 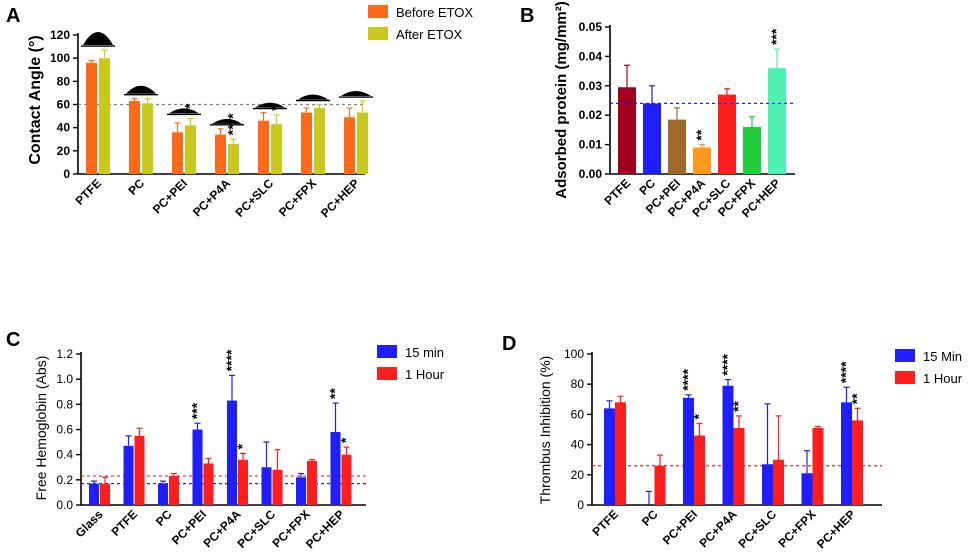 I want to click on y-tick-label: 1.2, so click(x=64, y=354).